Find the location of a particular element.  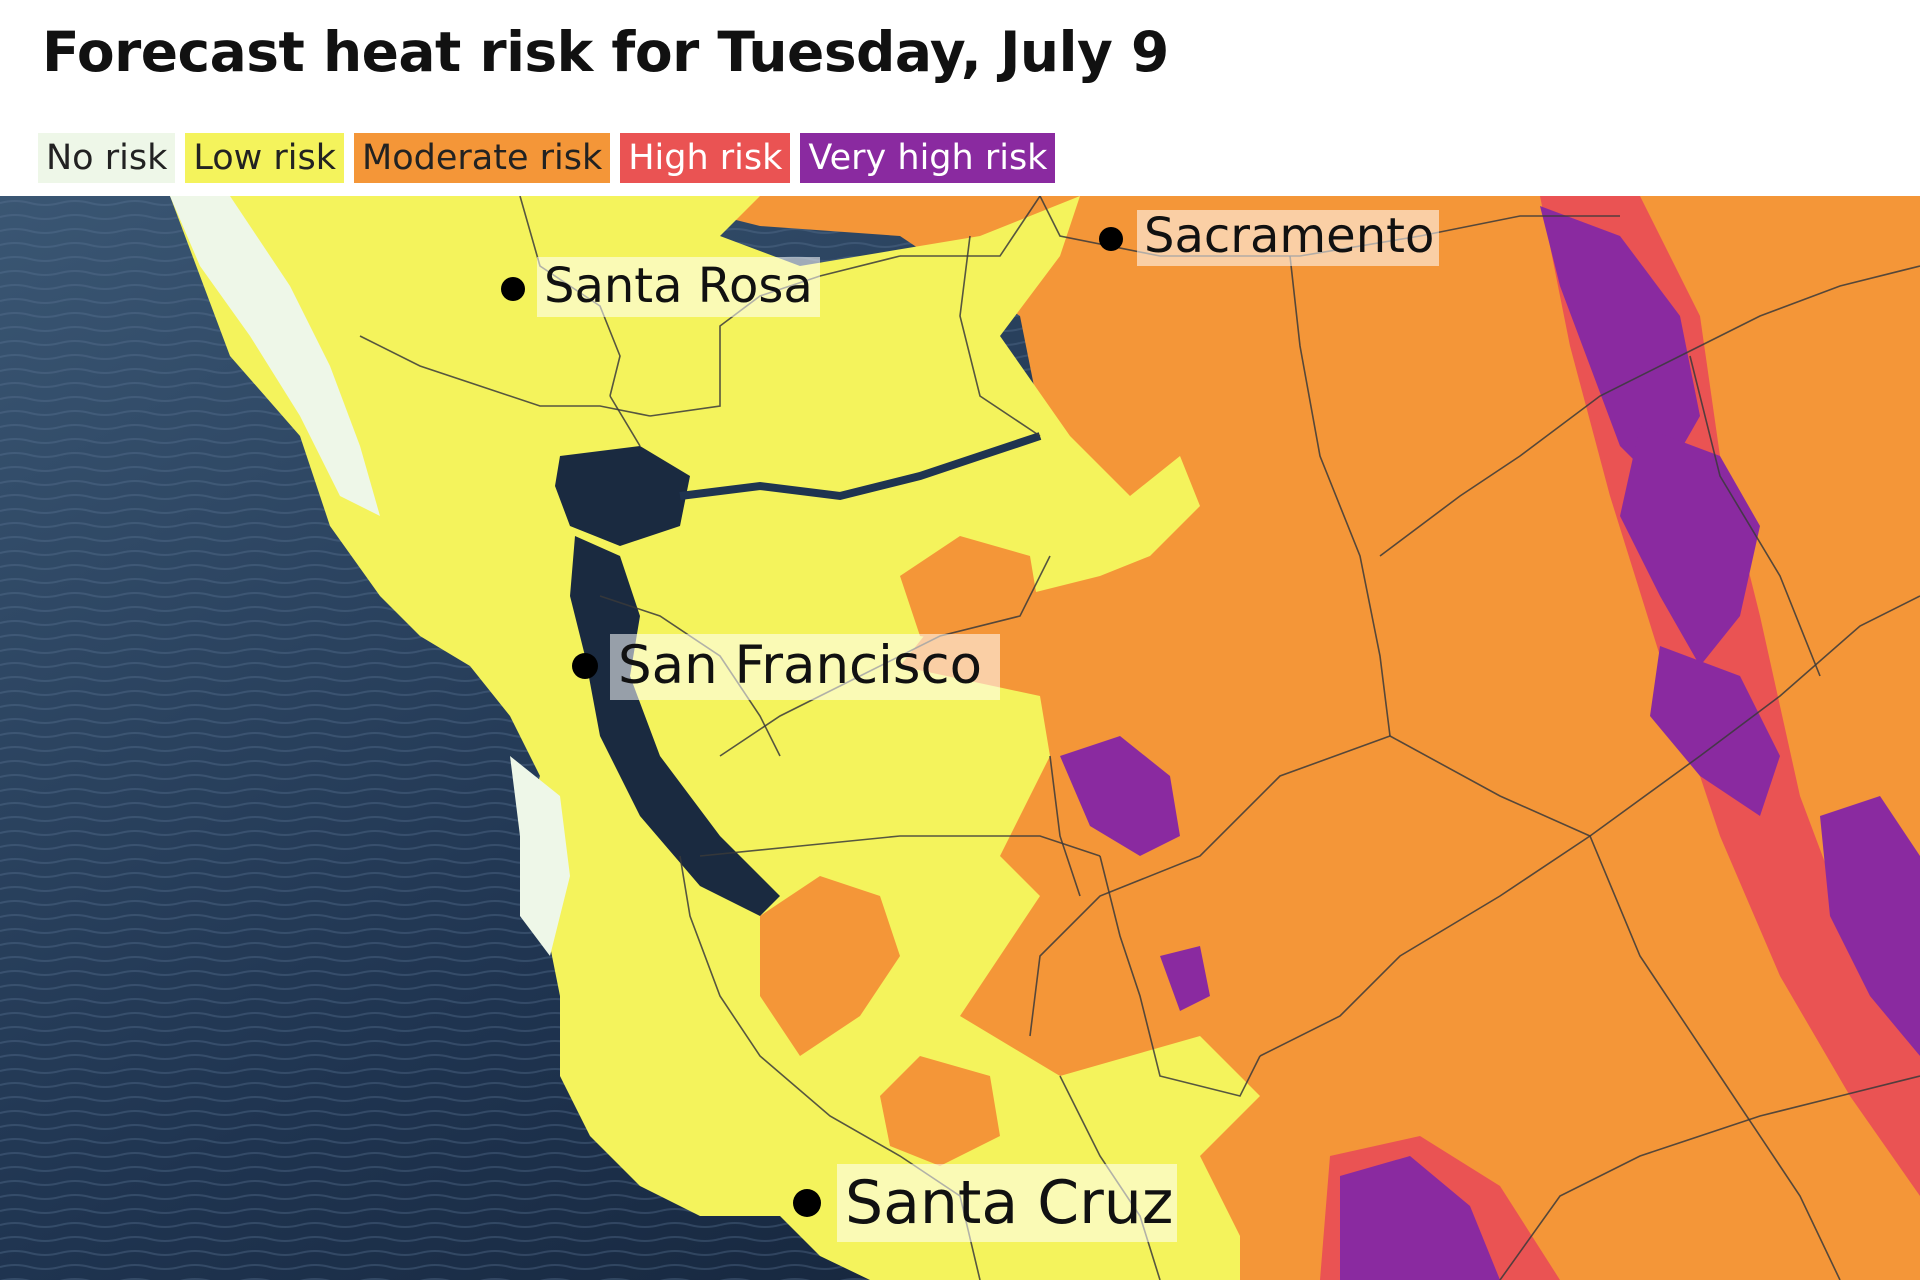

city-label-bg-santa-rosa is located at coordinates (678, 287).